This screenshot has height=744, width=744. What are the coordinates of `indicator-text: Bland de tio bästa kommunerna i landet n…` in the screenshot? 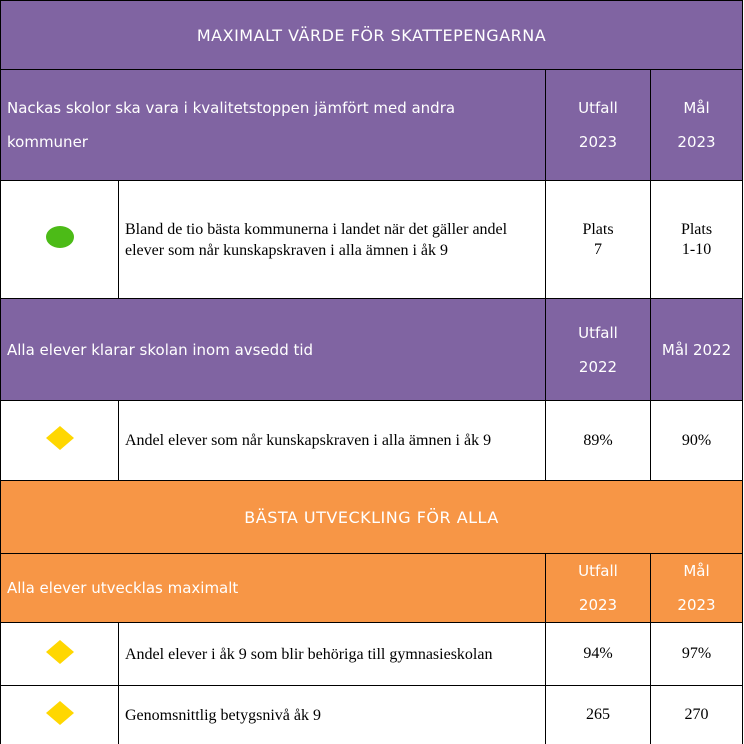 It's located at (332, 239).